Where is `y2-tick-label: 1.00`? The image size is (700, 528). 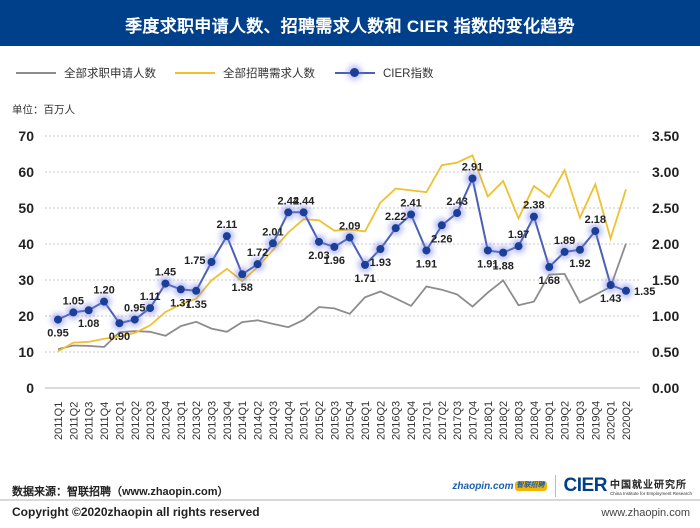 y2-tick-label: 1.00 is located at coordinates (665, 316).